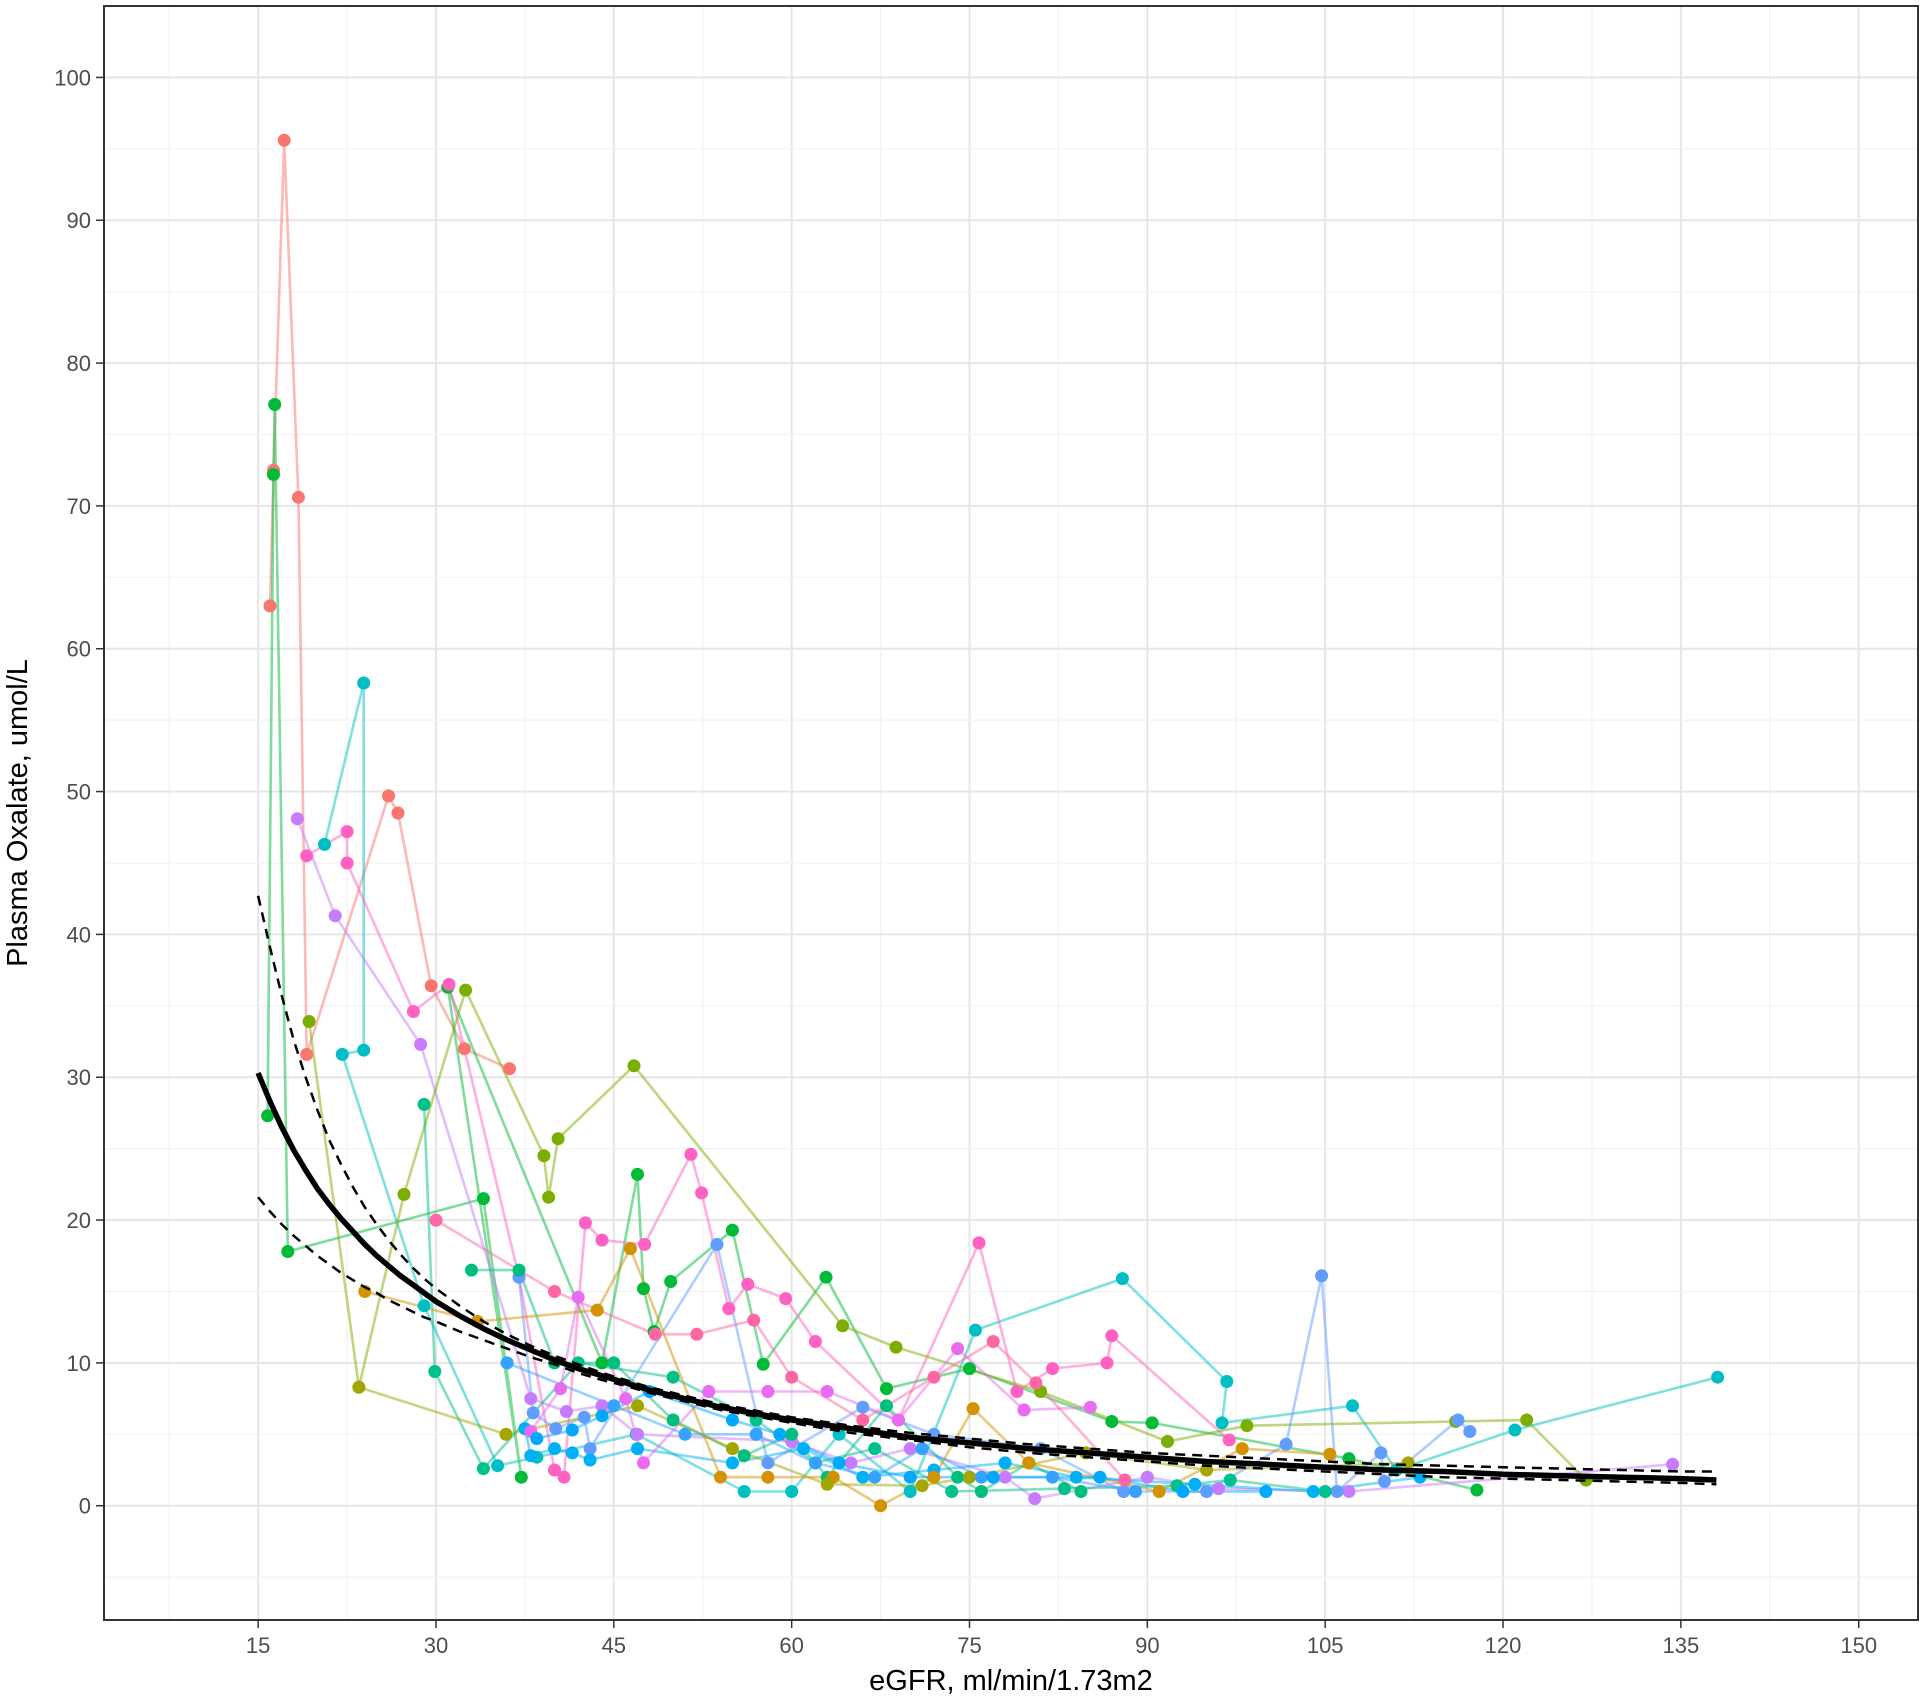  I want to click on x-tick-label: 30, so click(436, 1645).